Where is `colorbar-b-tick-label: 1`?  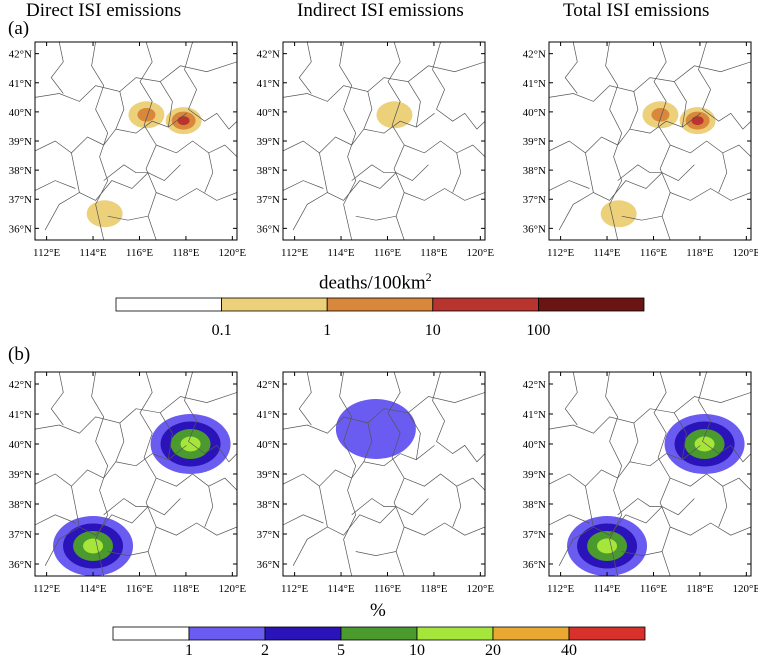 colorbar-b-tick-label: 1 is located at coordinates (189, 650).